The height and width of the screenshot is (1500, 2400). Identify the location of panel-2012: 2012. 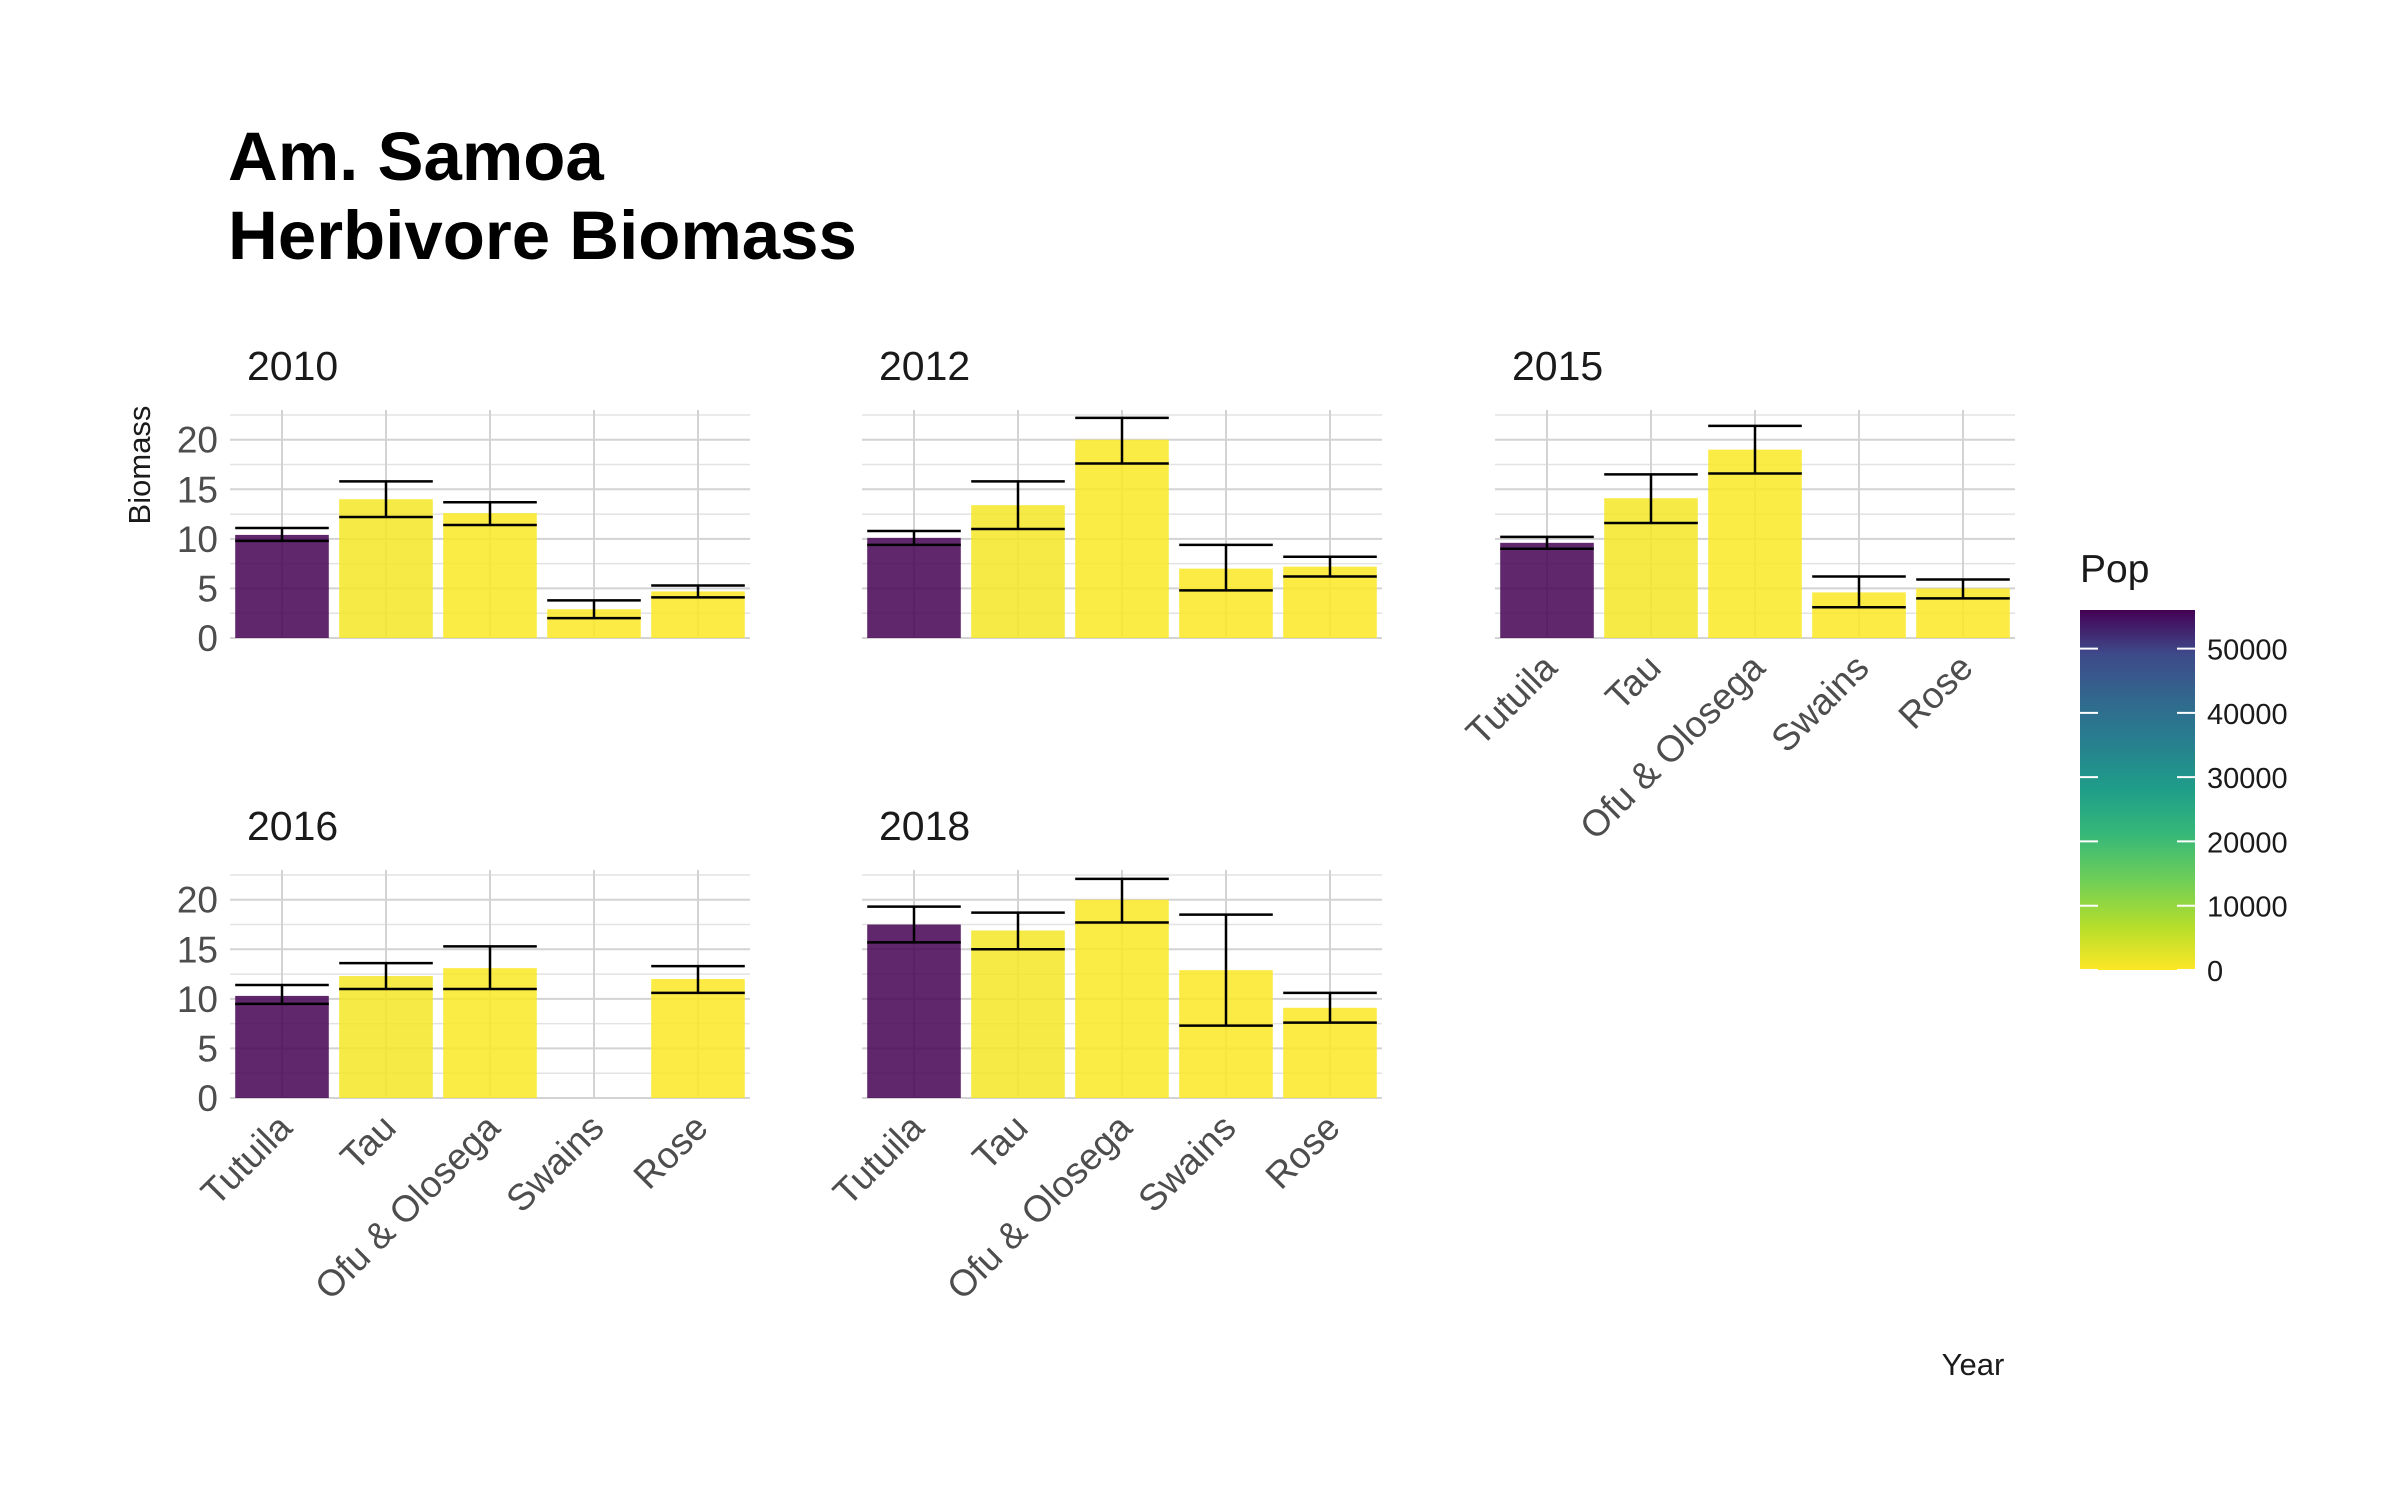
(1122, 491).